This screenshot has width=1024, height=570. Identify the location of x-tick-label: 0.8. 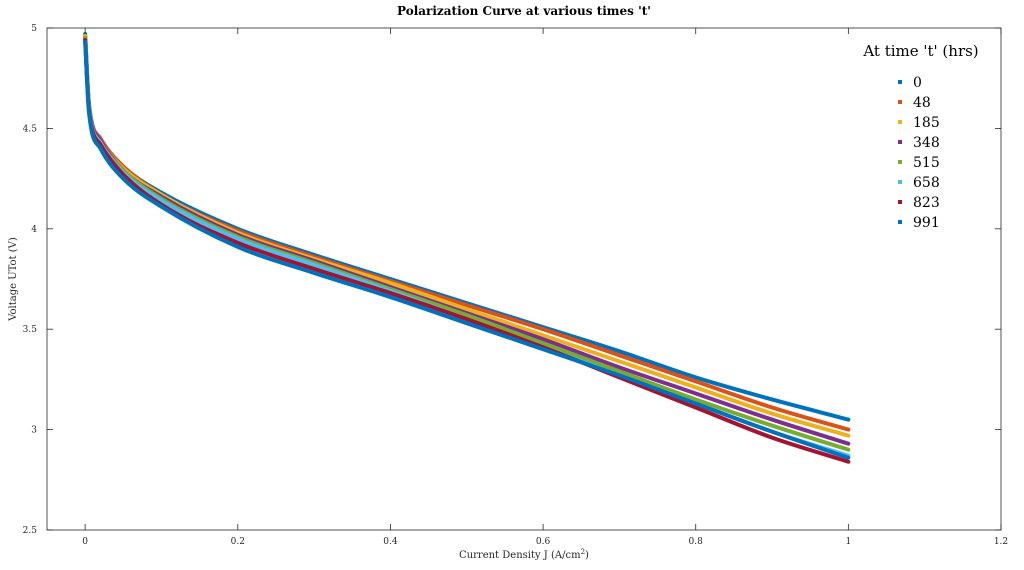
(696, 542).